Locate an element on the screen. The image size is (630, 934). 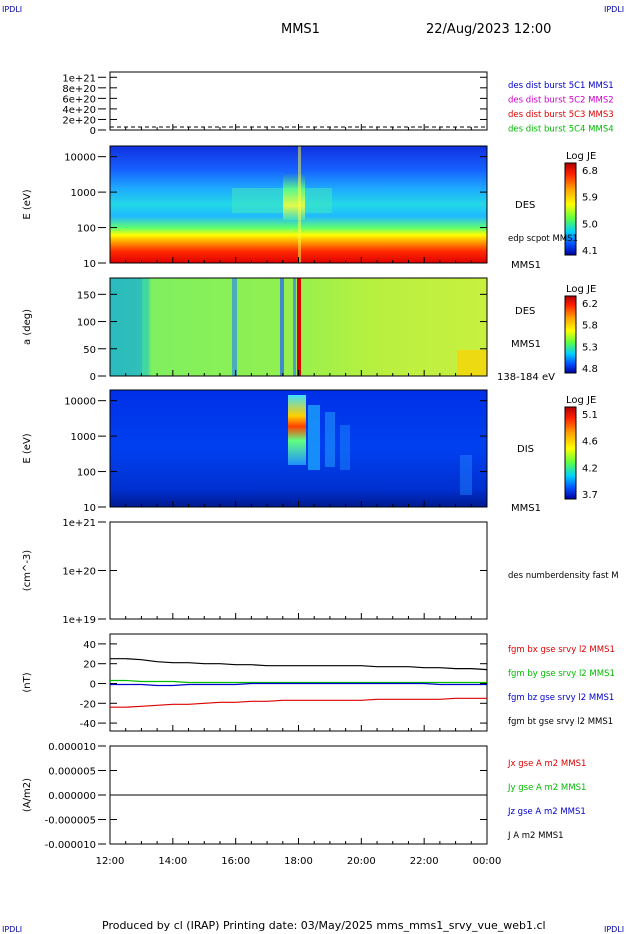
header-datetime: 22/Aug/2023 12:00 is located at coordinates (489, 29).